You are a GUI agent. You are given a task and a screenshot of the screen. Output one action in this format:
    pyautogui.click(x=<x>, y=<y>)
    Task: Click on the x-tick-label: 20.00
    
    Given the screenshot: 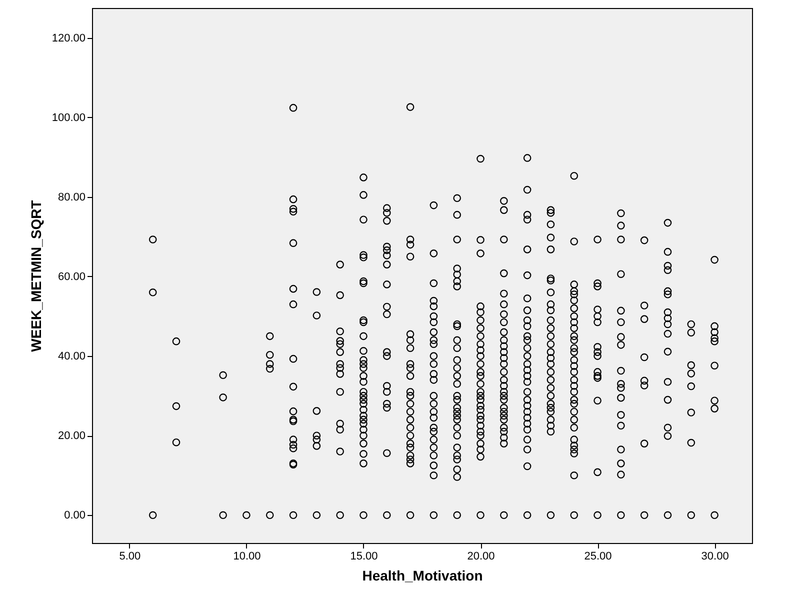 What is the action you would take?
    pyautogui.click(x=481, y=556)
    